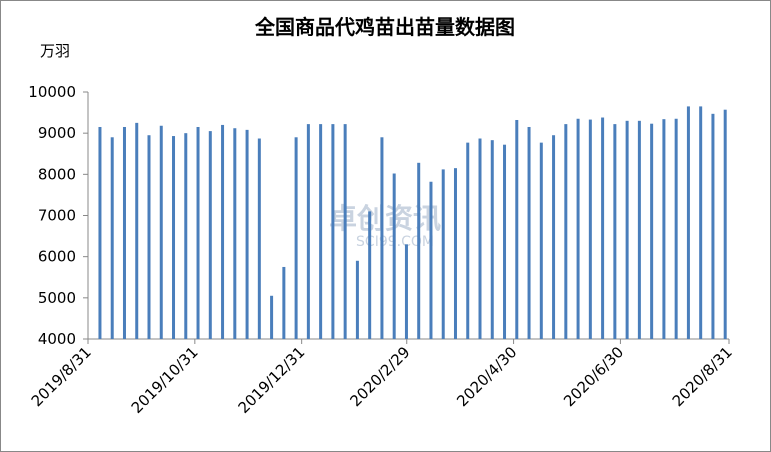  I want to click on y-tick-label: 5000, so click(57, 298).